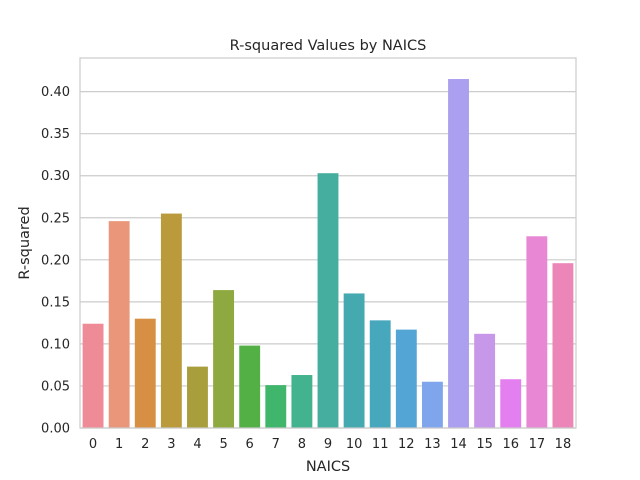  Describe the element at coordinates (223, 444) in the screenshot. I see `x-tick-label: 5` at that location.